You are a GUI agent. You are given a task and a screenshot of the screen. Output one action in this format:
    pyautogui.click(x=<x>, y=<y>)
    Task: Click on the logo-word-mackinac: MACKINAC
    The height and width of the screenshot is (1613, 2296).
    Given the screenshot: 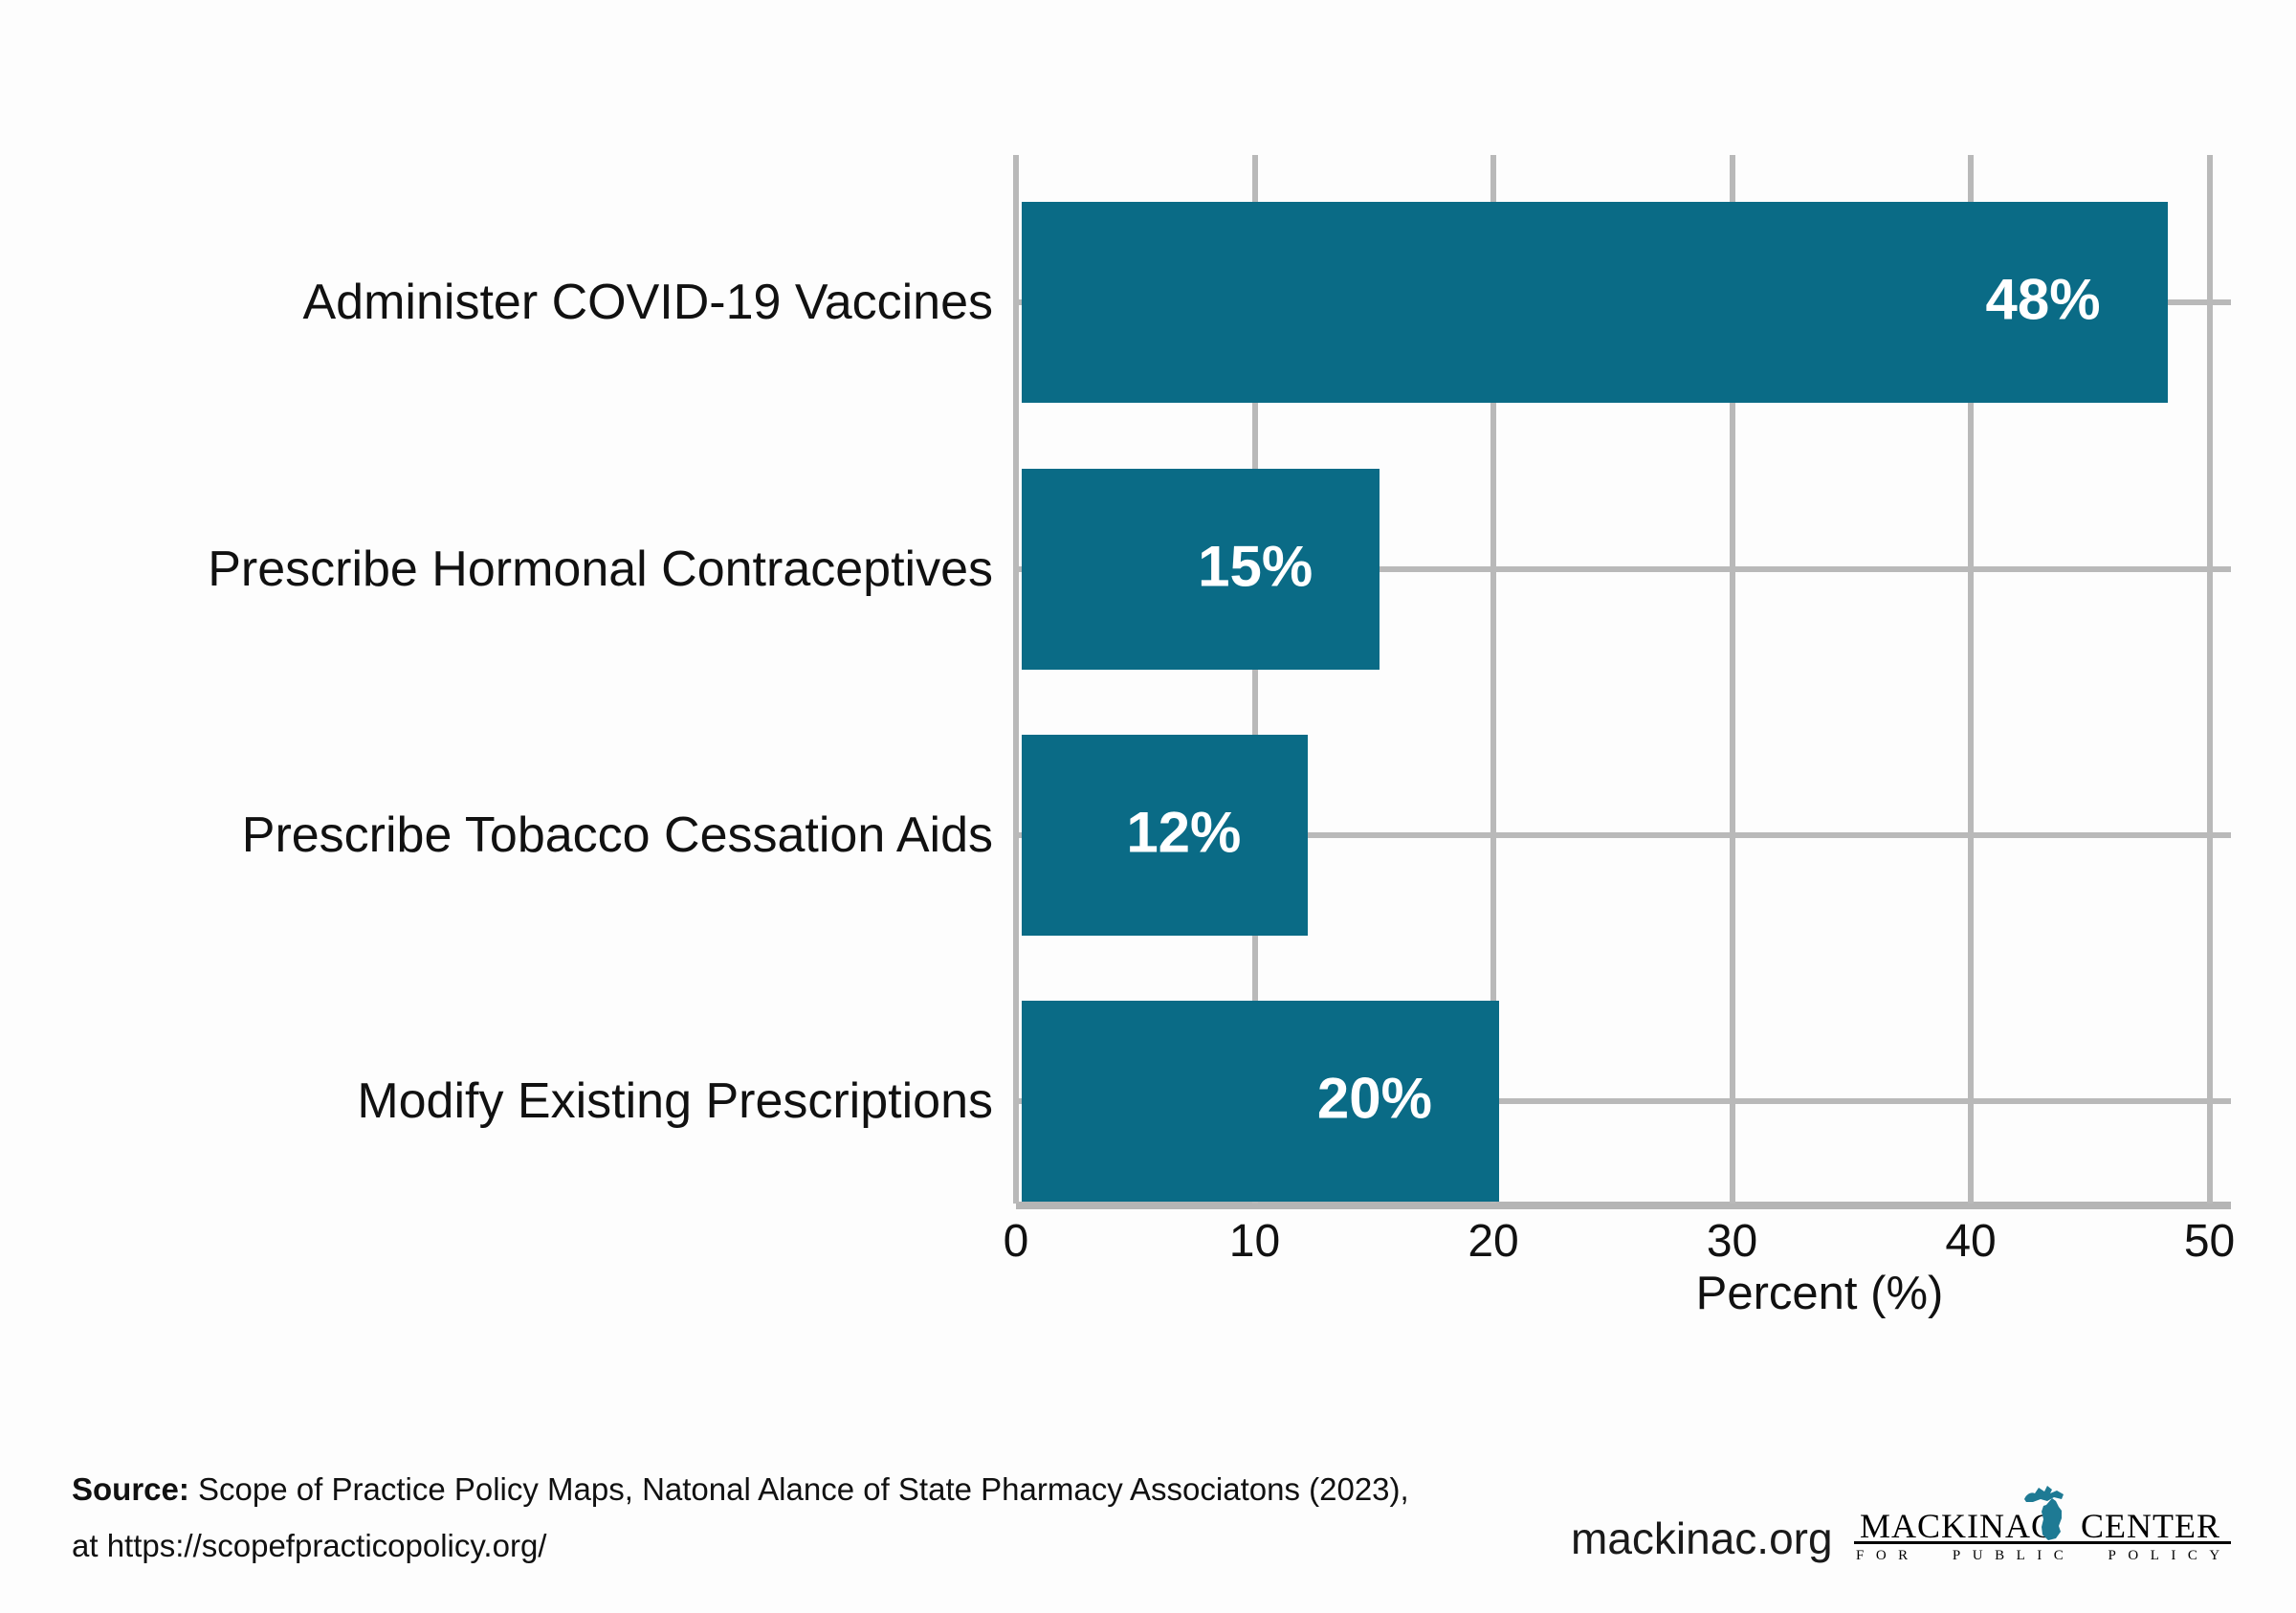 What is the action you would take?
    pyautogui.click(x=1958, y=1526)
    